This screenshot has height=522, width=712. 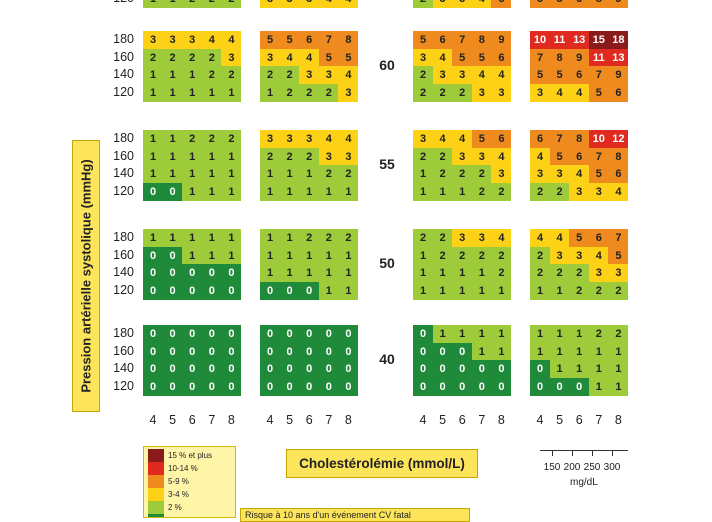 What do you see at coordinates (123, 272) in the screenshot?
I see `sbp-tick-label: 140` at bounding box center [123, 272].